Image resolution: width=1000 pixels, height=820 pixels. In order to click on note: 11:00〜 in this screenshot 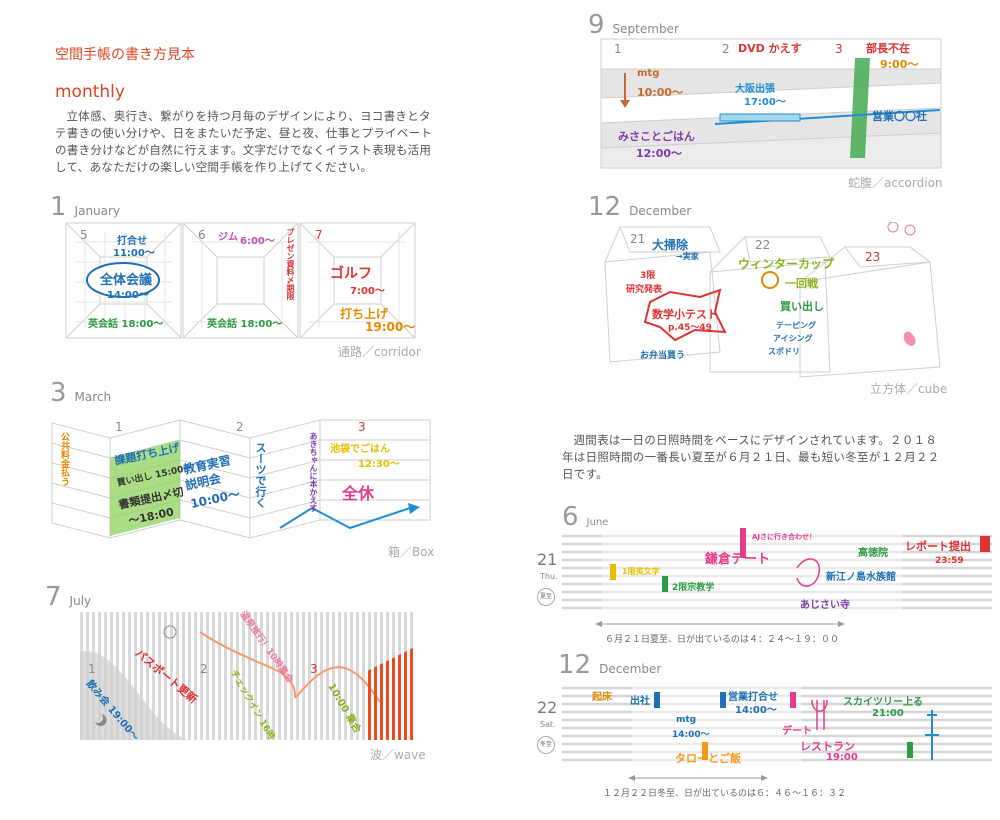, I will do `click(134, 253)`.